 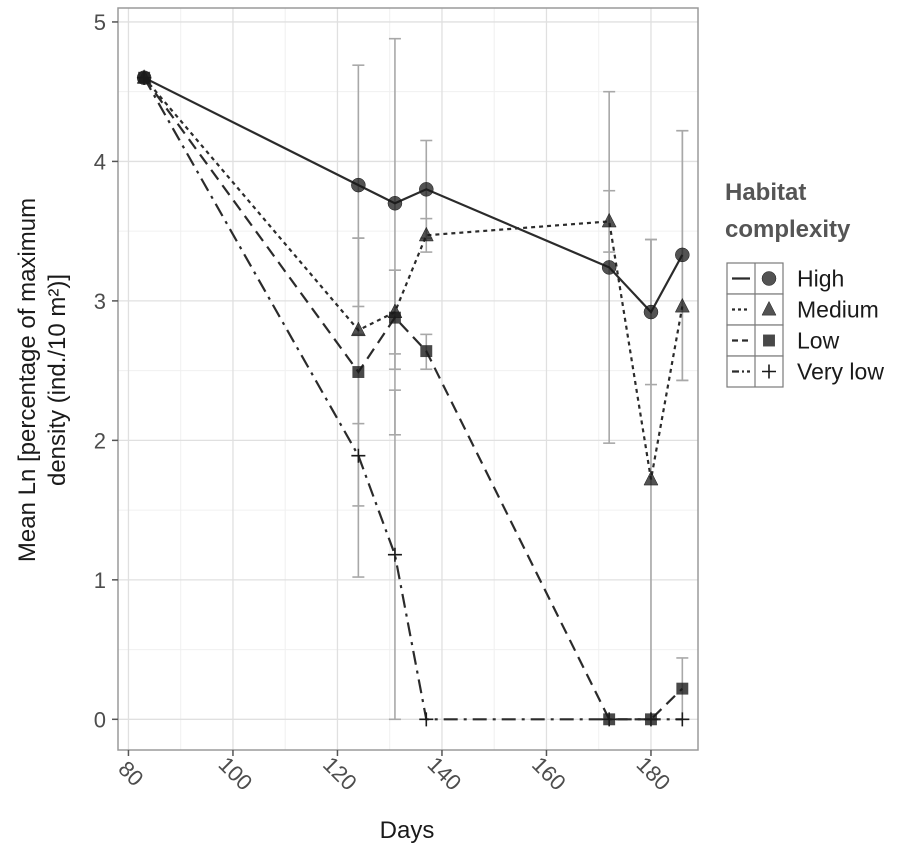 I want to click on y-tick-label: 4, so click(x=100, y=161).